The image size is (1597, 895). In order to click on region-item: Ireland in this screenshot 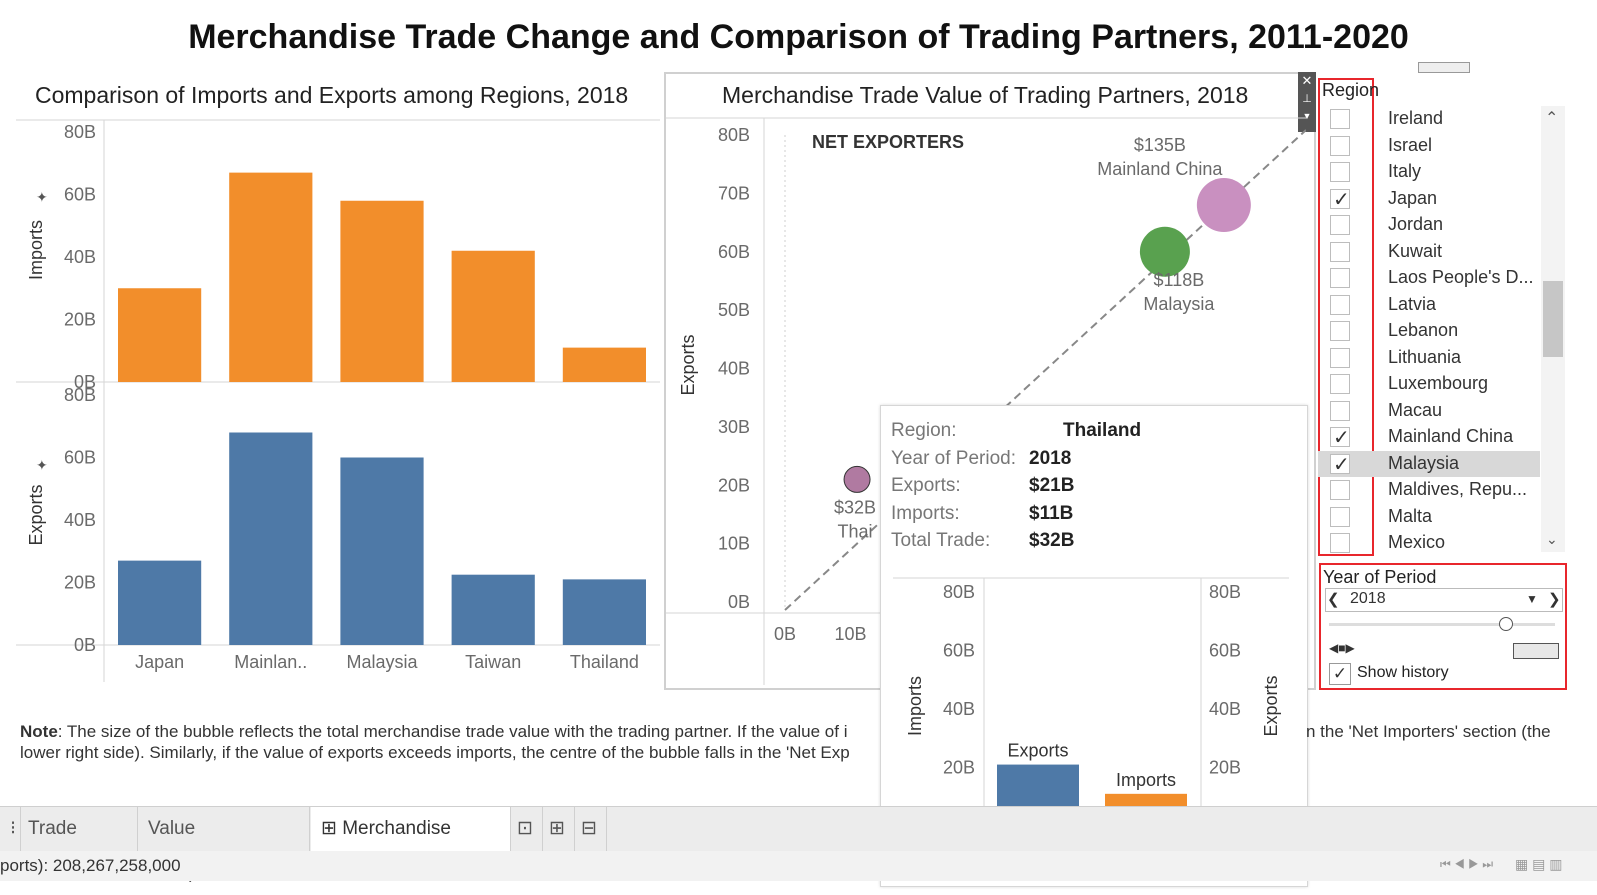, I will do `click(1429, 119)`.